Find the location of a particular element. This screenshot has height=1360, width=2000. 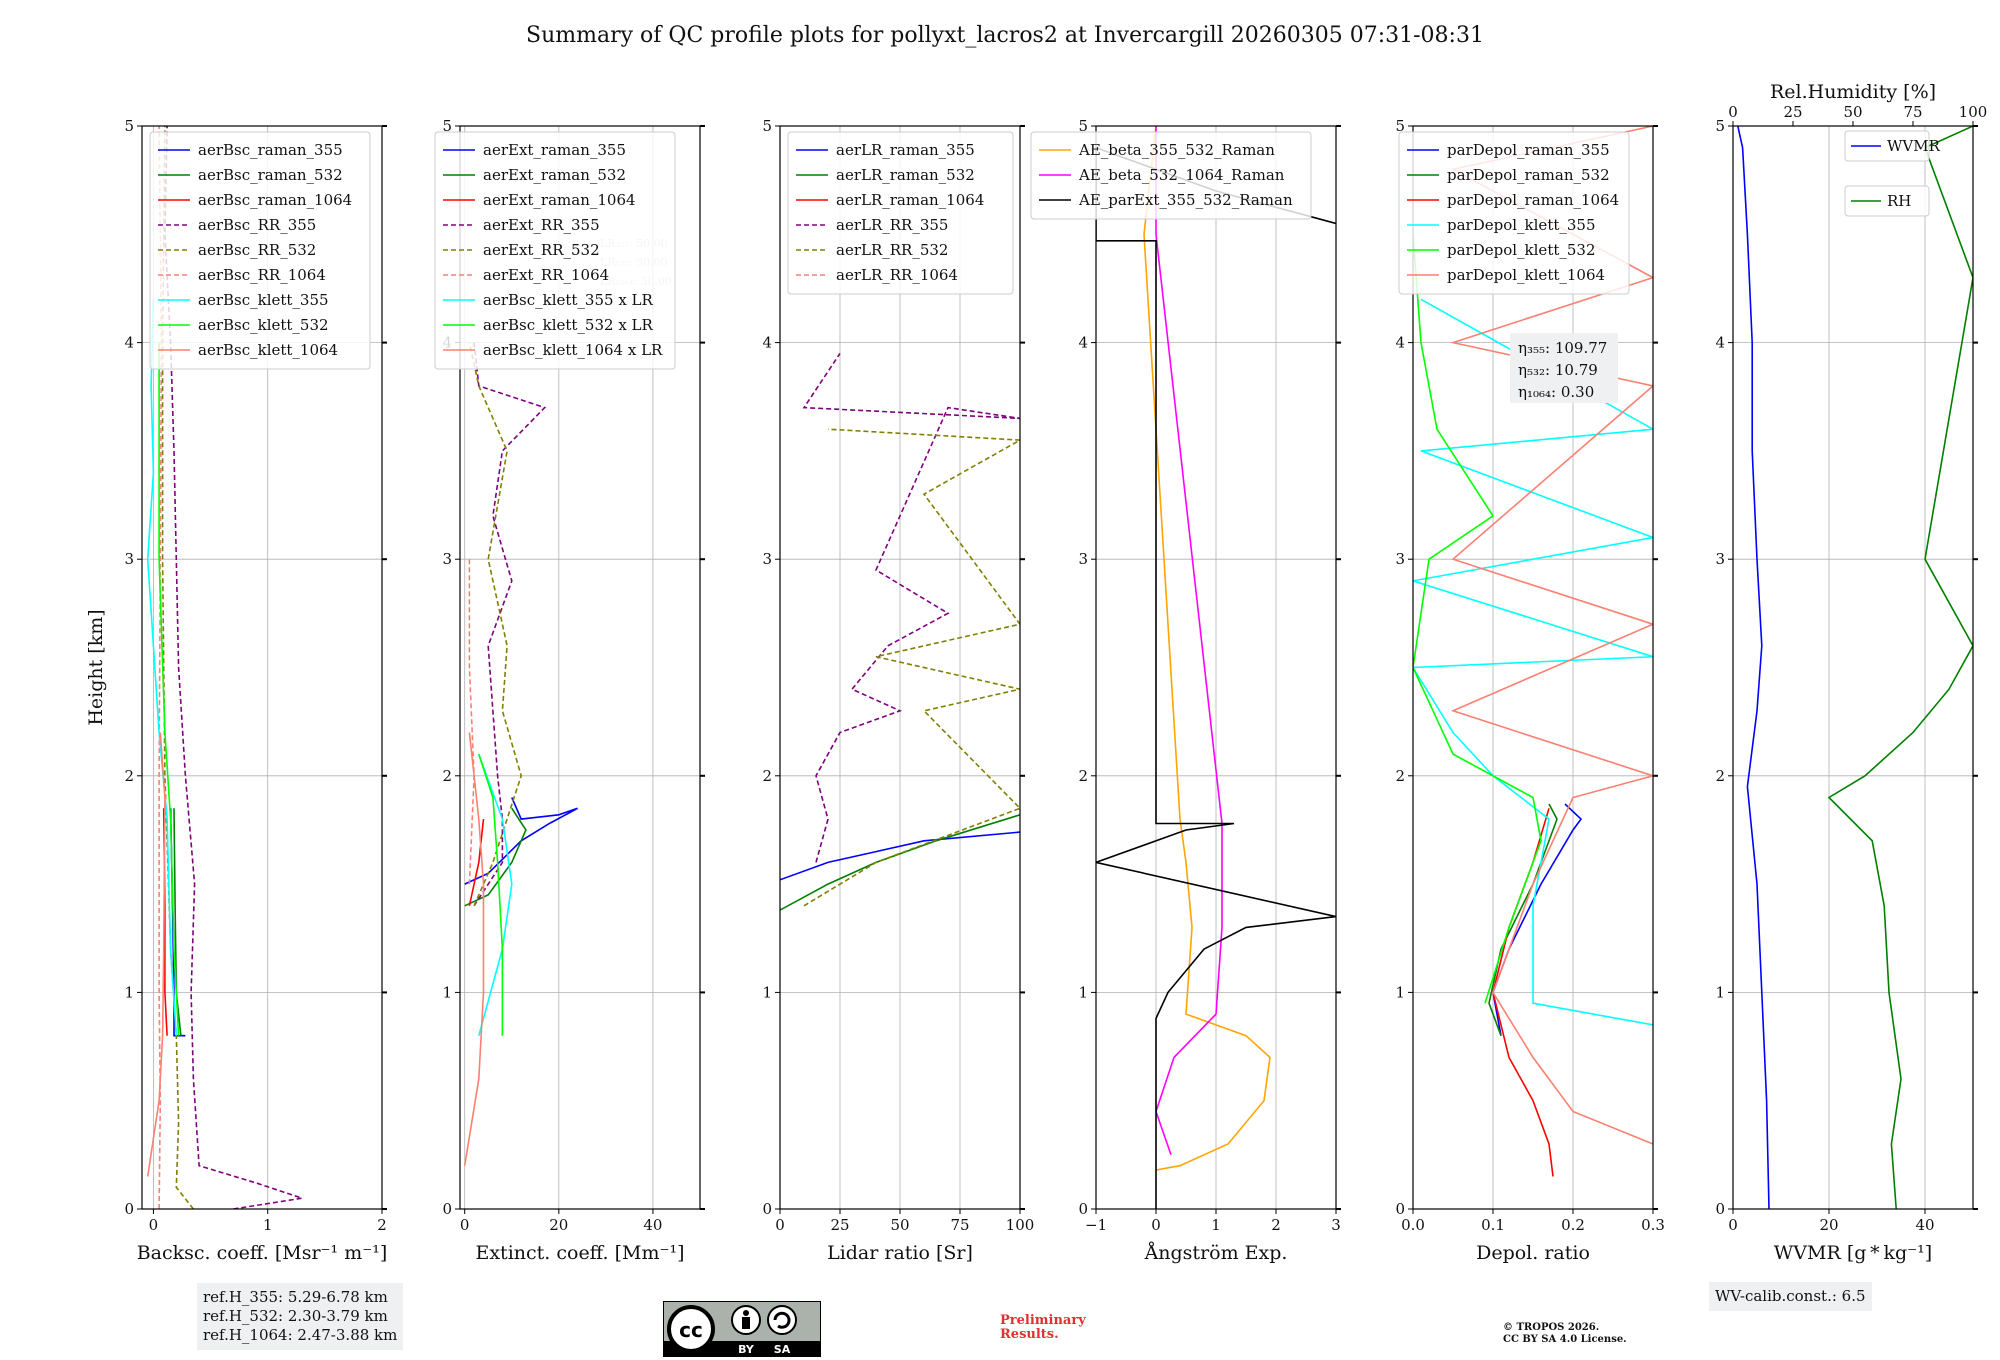

legend-label: aerBsc_raman_355 is located at coordinates (270, 150).